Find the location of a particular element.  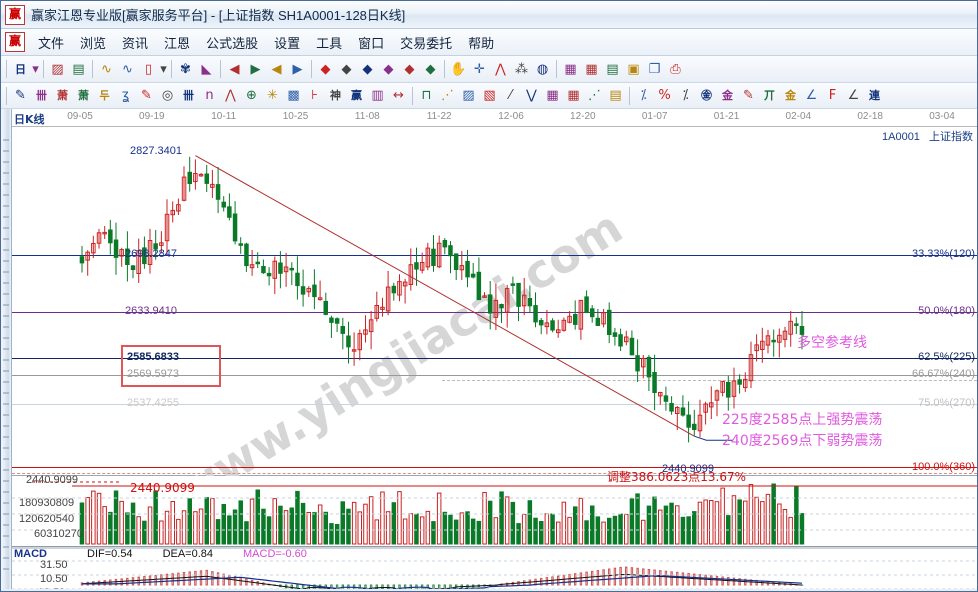

crosshair-icon: ✛ is located at coordinates (479, 69).